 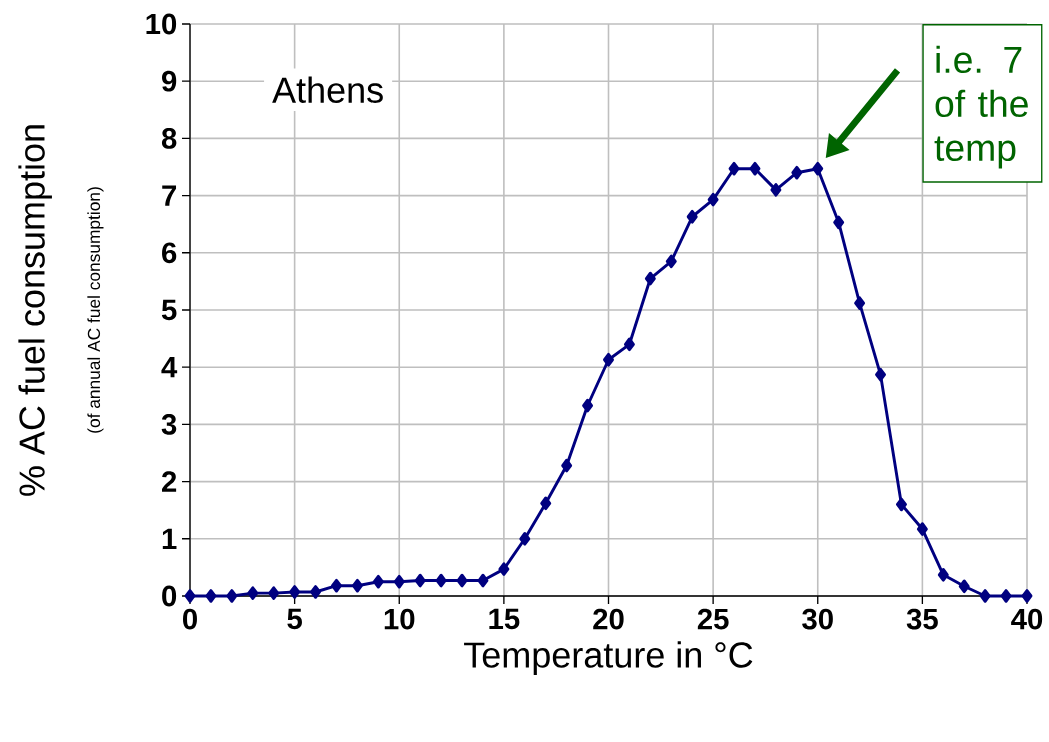 I want to click on text: (of annual AC fuel consumption), so click(x=95, y=310).